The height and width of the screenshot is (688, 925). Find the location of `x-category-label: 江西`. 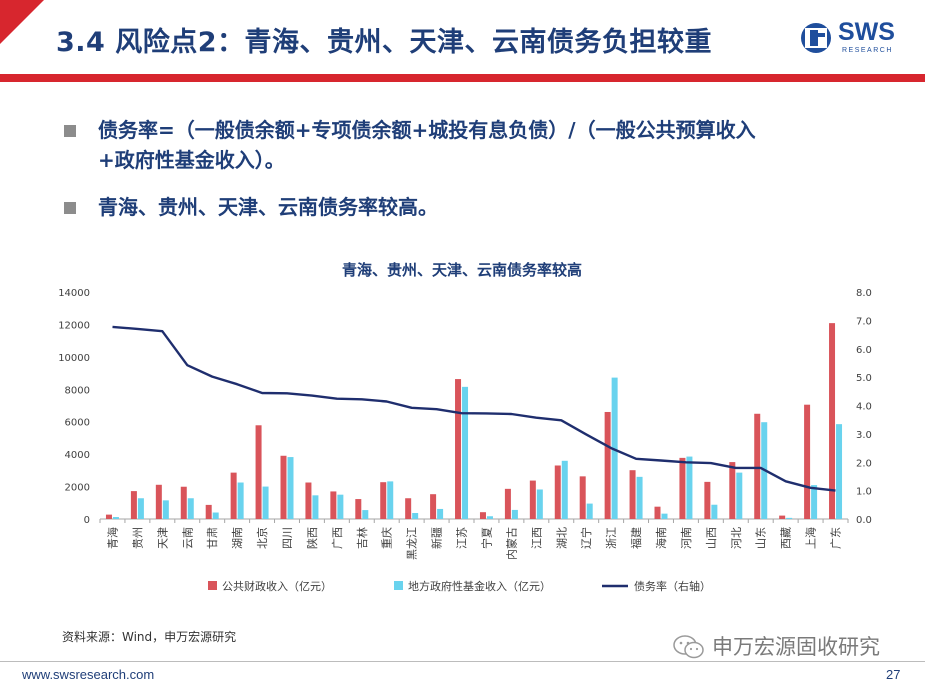

x-category-label: 江西 is located at coordinates (536, 538).